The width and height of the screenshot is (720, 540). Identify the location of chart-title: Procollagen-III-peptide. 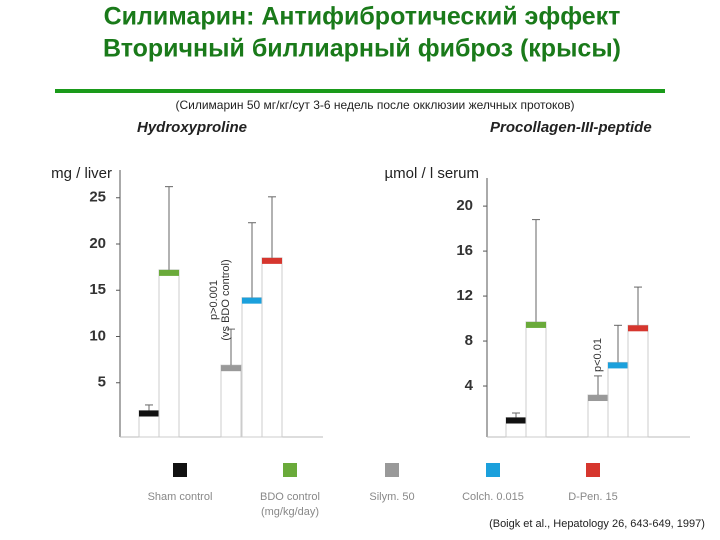
(571, 127).